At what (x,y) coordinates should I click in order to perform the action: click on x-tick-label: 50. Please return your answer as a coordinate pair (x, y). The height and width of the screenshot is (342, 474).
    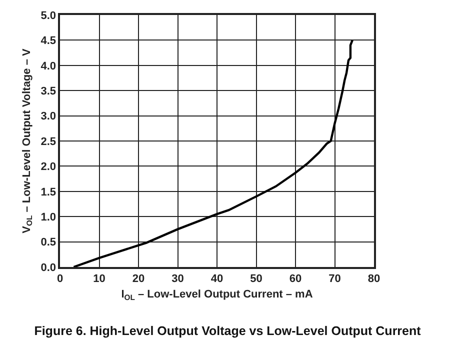
    Looking at the image, I should click on (256, 278).